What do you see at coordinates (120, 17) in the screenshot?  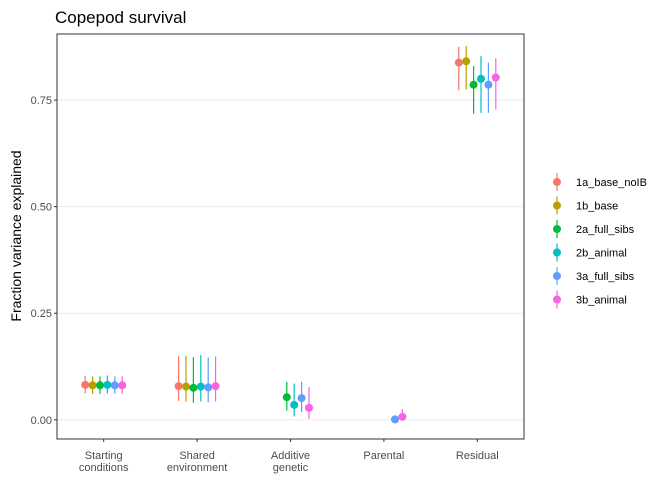 I see `chart-title: Copepod survival` at bounding box center [120, 17].